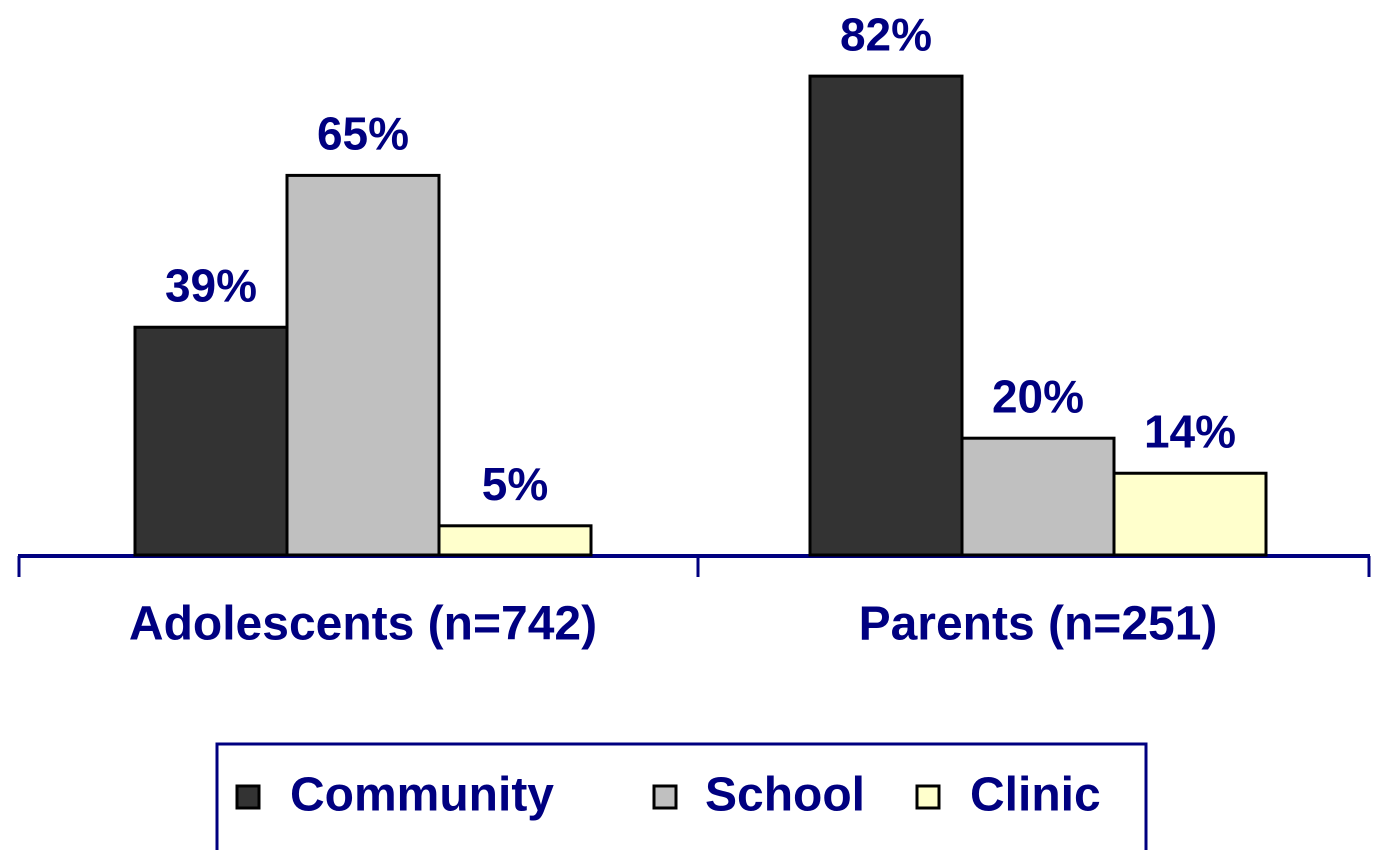  I want to click on legend-box, so click(681, 796).